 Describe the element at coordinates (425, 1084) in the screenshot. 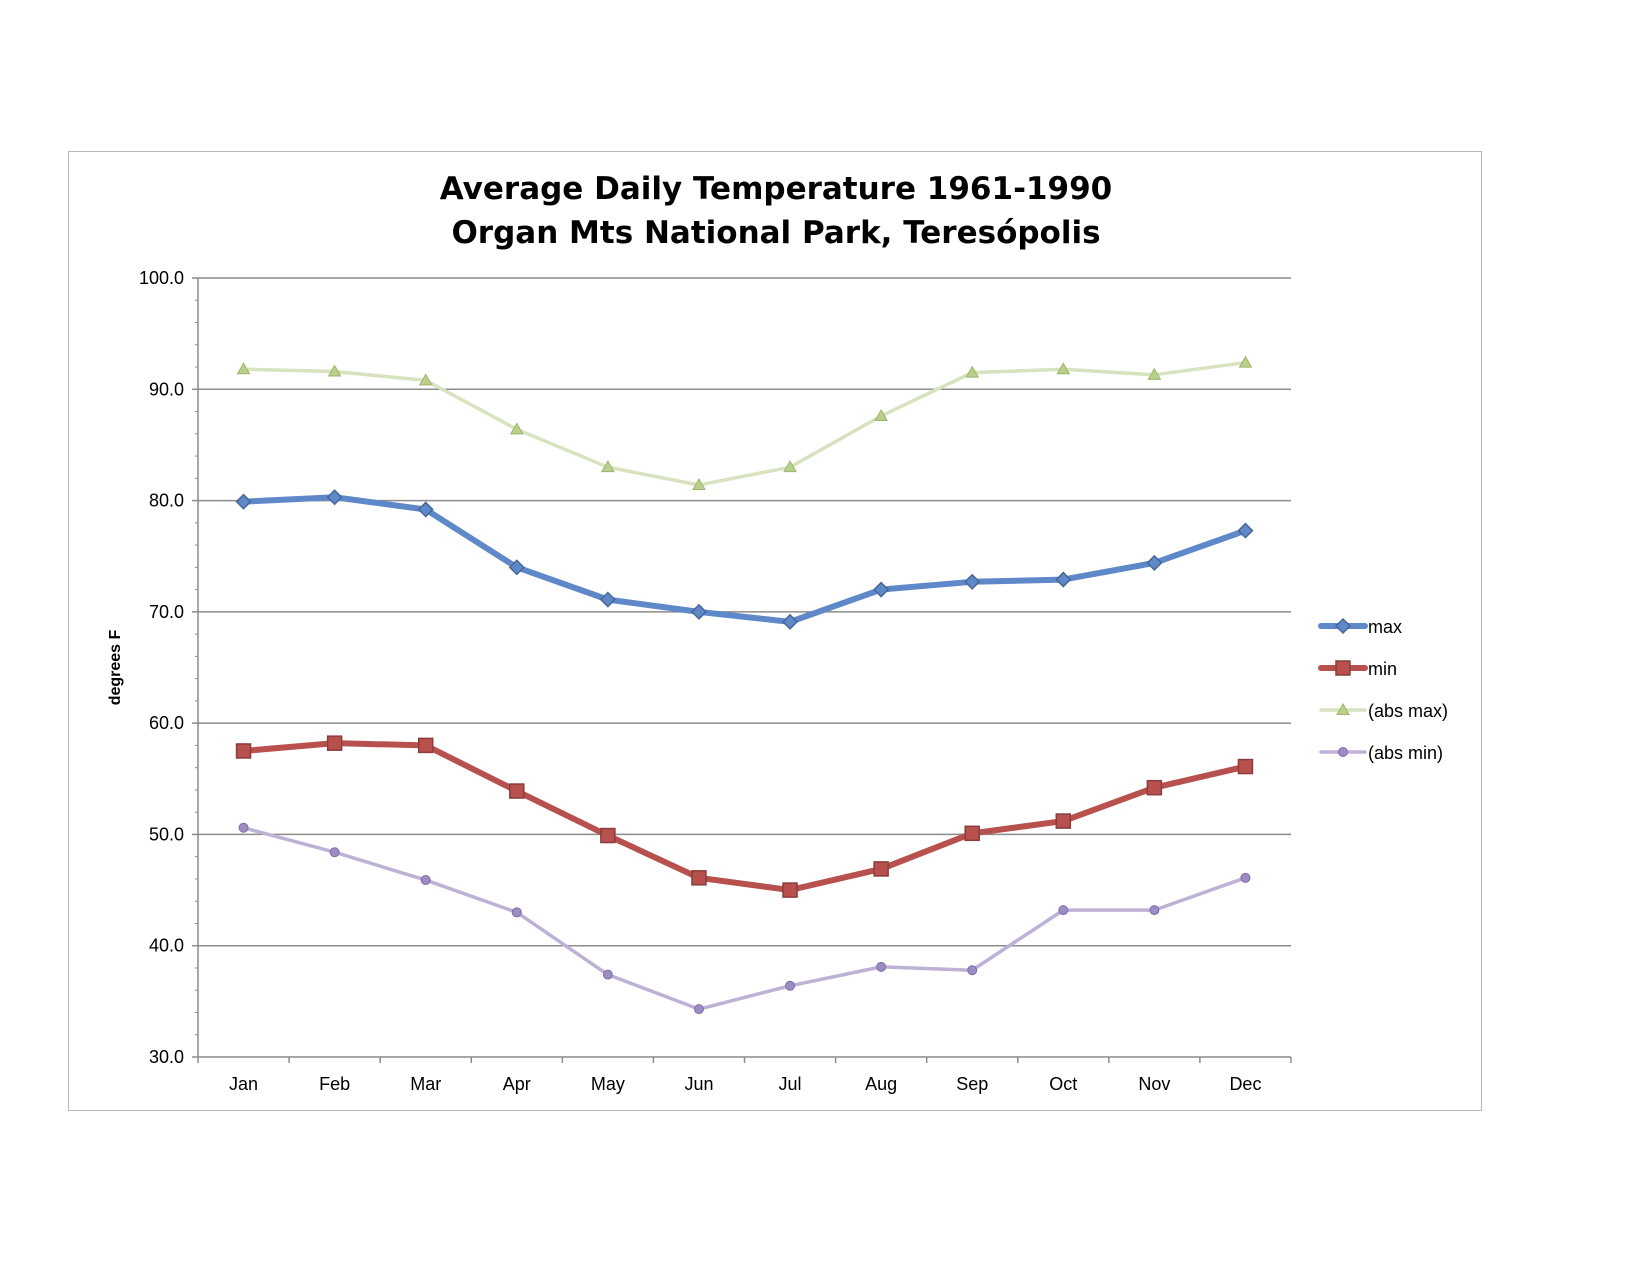

I see `x-tick-label: Mar` at that location.